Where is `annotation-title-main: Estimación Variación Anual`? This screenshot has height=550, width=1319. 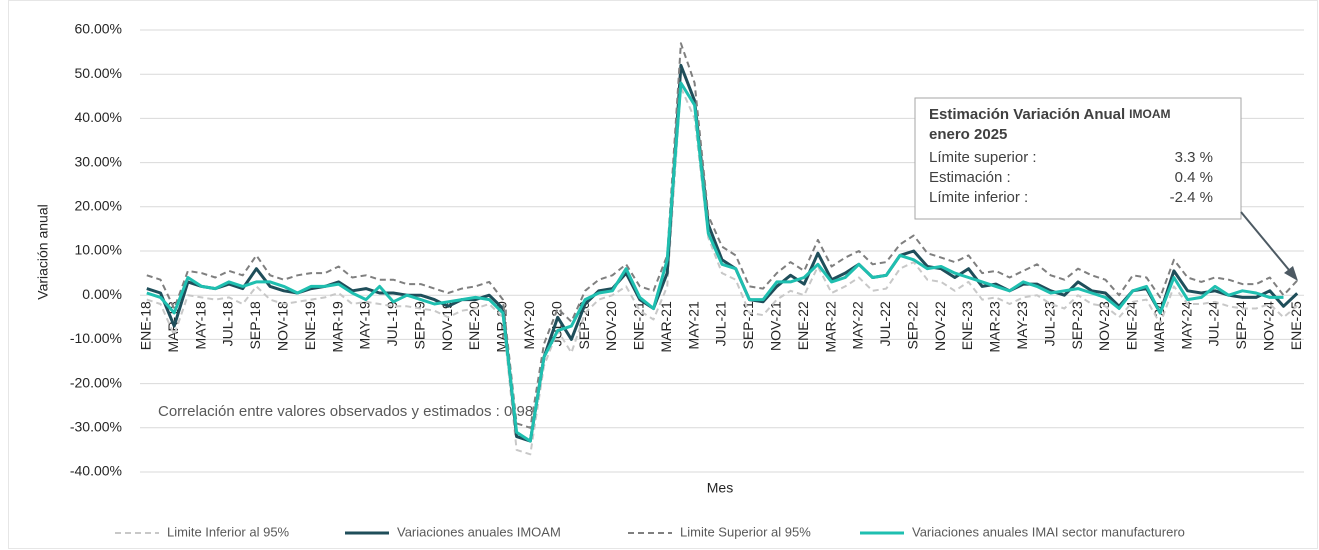
annotation-title-main: Estimación Variación Anual is located at coordinates (1027, 114).